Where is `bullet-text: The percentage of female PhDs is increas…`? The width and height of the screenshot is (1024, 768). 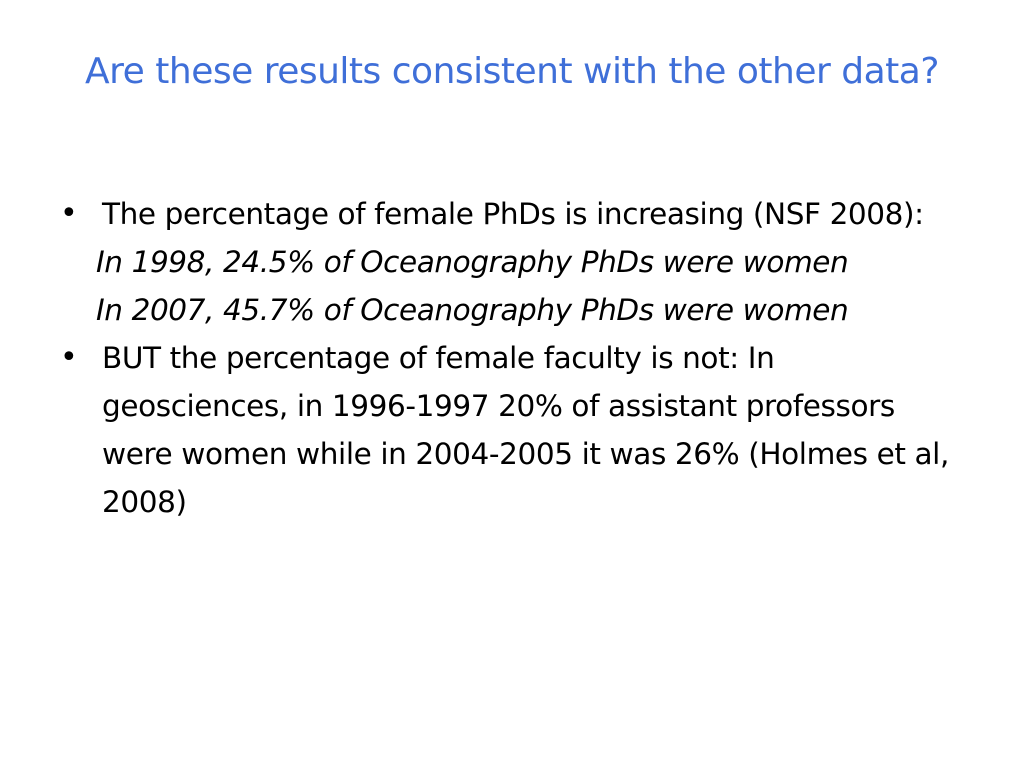
bullet-text: The percentage of female PhDs is increas… is located at coordinates (513, 214).